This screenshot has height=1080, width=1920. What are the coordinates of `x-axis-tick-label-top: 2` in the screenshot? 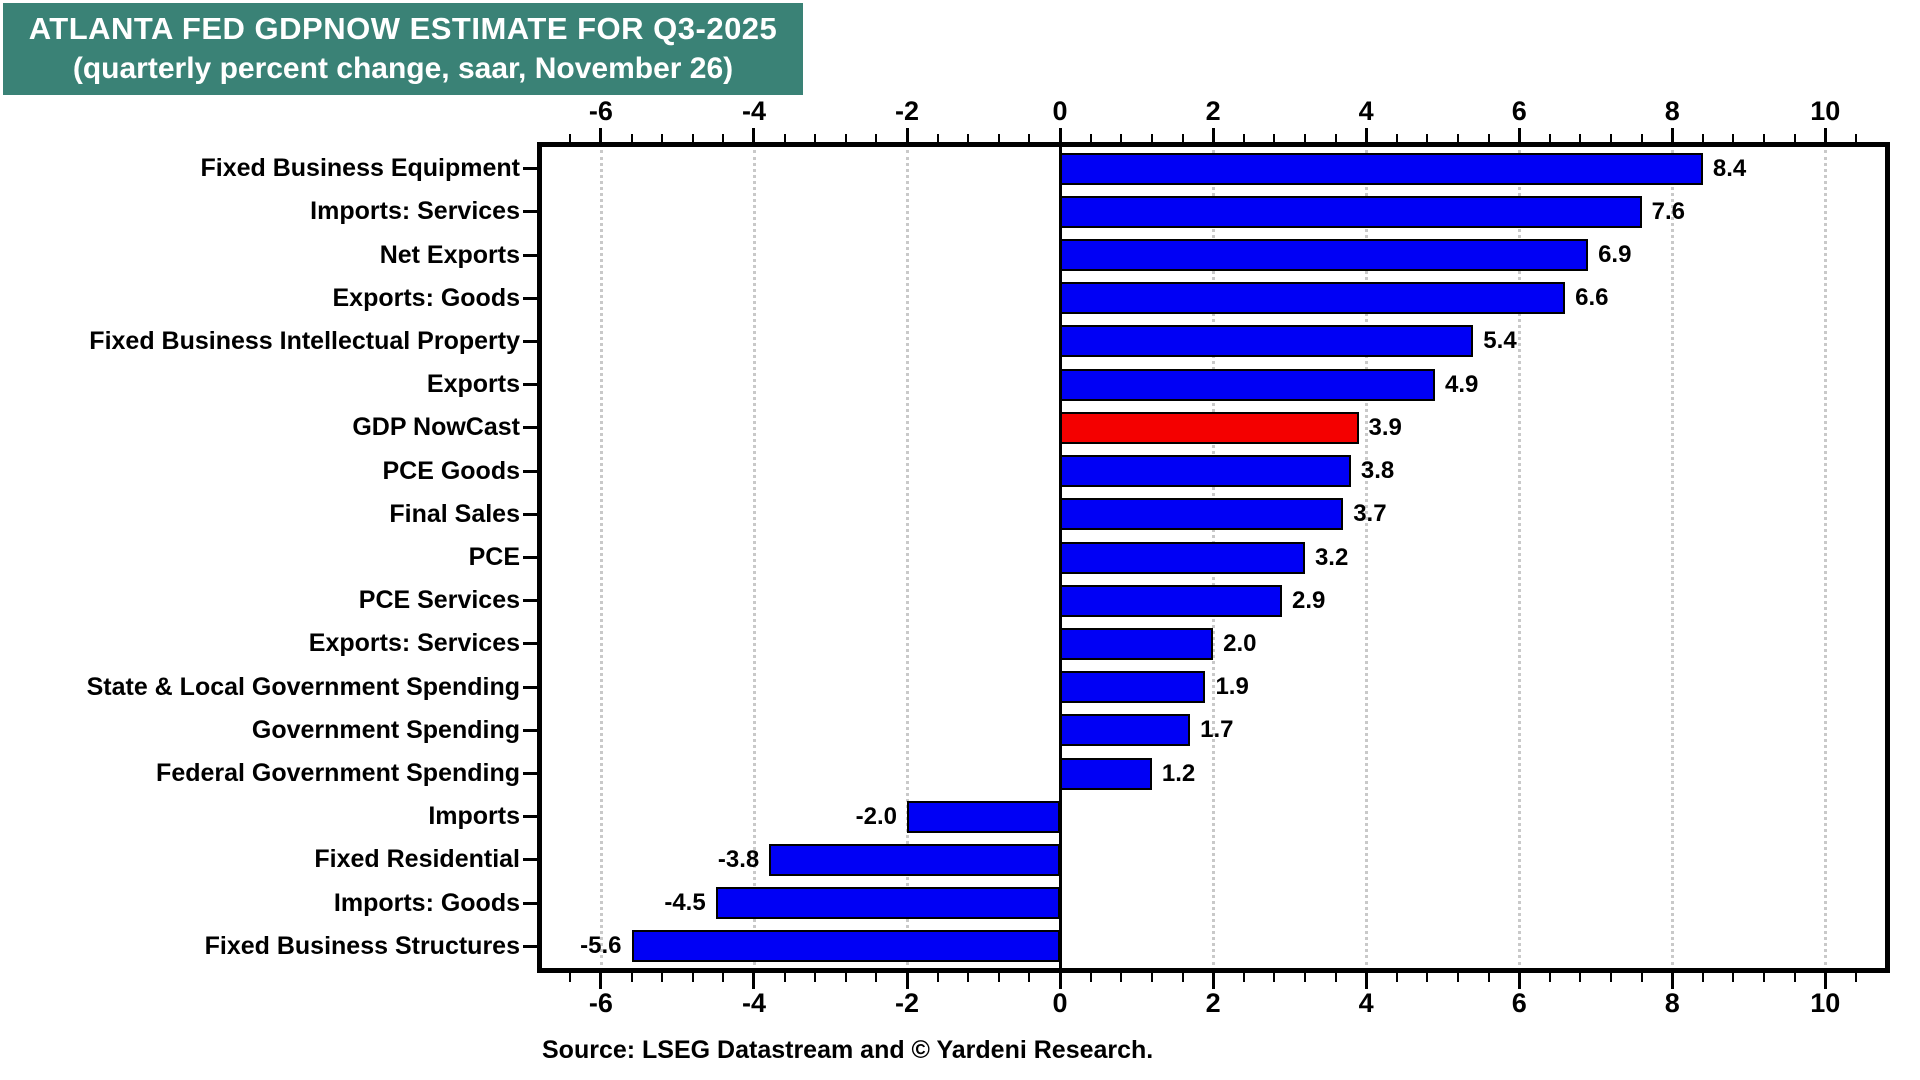 It's located at (1213, 111).